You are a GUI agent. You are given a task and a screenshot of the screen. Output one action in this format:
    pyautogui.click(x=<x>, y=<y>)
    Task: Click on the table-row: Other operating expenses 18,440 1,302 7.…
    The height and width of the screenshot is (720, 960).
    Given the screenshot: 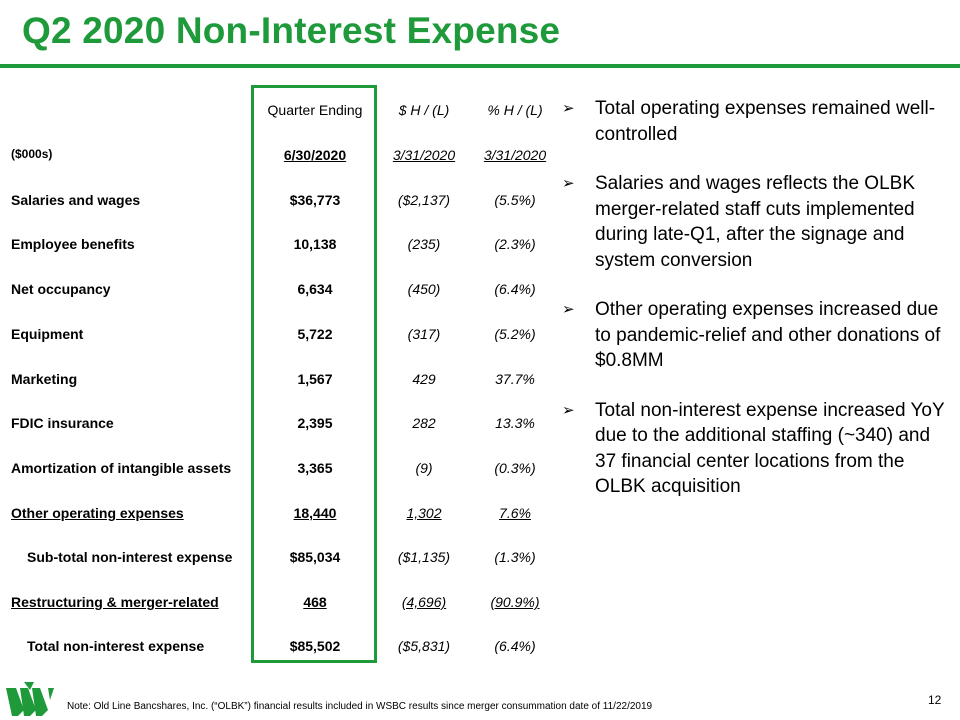 What is the action you would take?
    pyautogui.click(x=280, y=515)
    